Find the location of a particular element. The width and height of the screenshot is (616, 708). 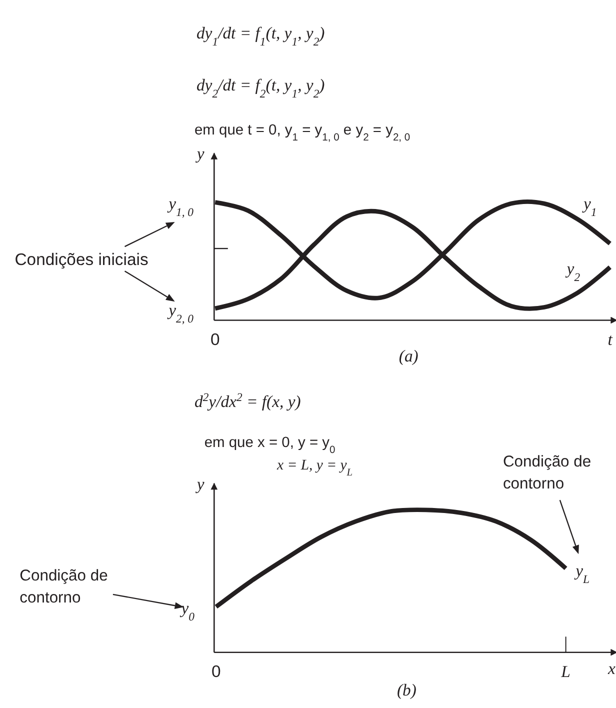

text: x = L, y = y$_{L}$ is located at coordinates (314, 468).